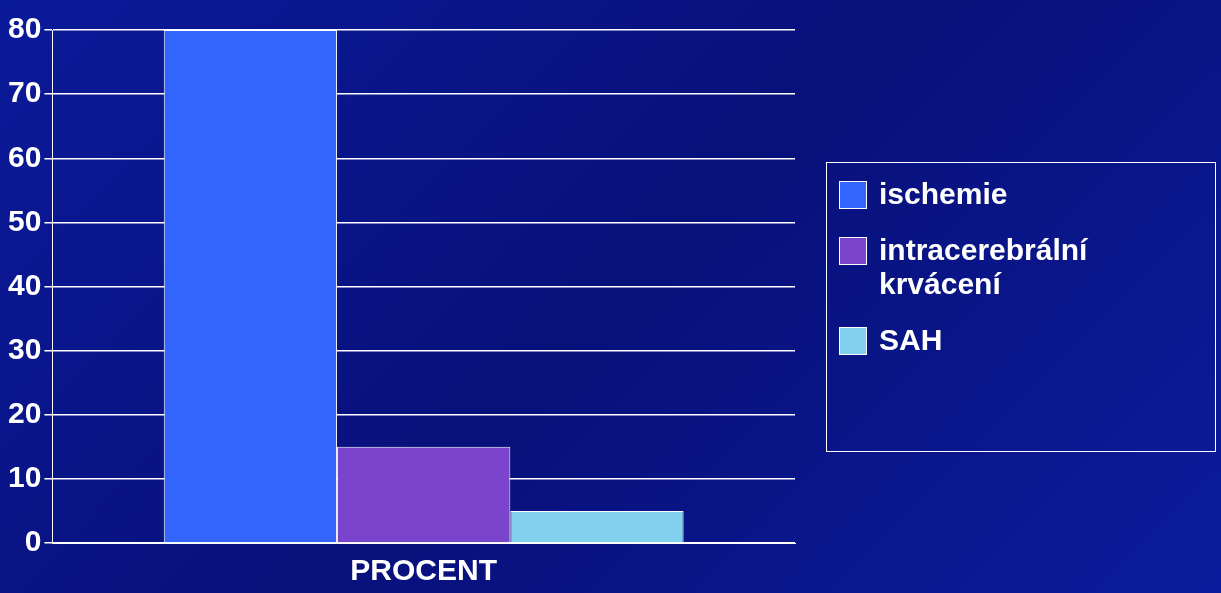 This screenshot has height=593, width=1221. Describe the element at coordinates (984, 267) in the screenshot. I see `legend-label: intracerebrální krvácení` at that location.